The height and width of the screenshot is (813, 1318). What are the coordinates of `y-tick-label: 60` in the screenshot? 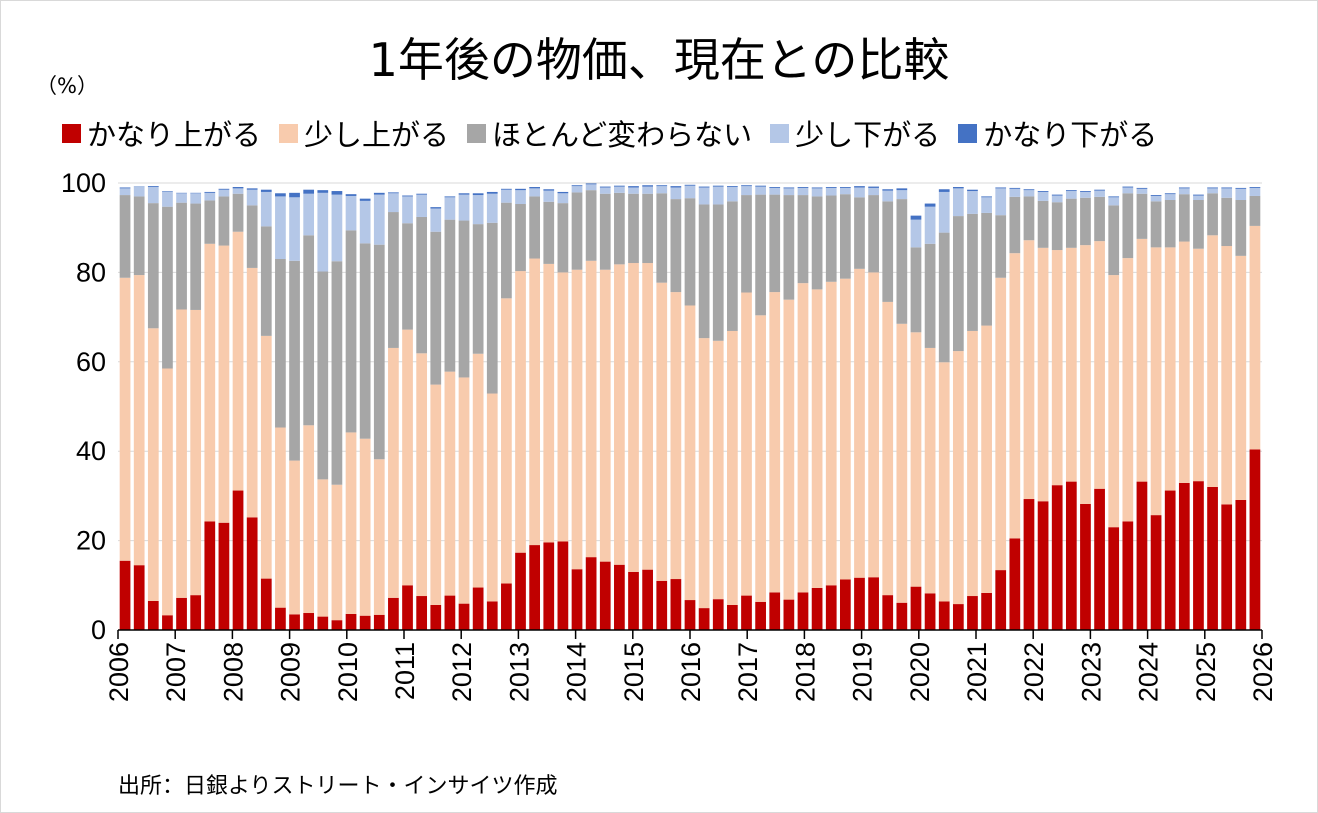 It's located at (91, 362).